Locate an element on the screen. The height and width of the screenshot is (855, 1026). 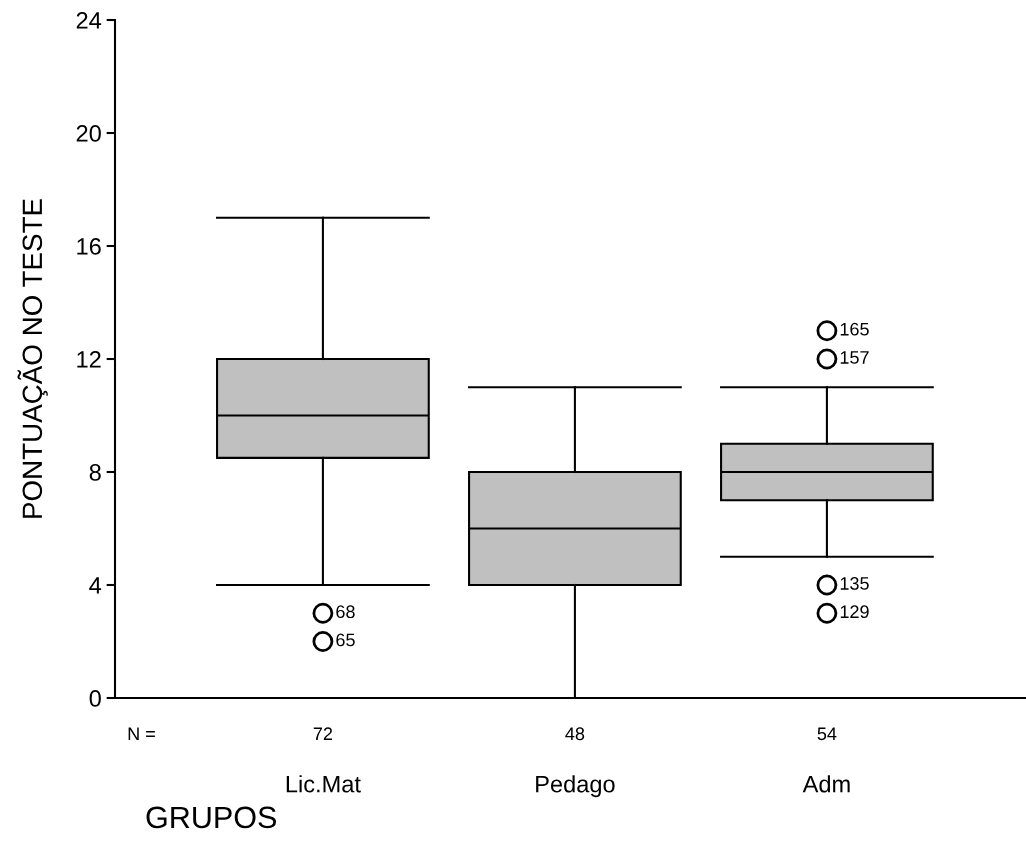
text: N = is located at coordinates (141, 733).